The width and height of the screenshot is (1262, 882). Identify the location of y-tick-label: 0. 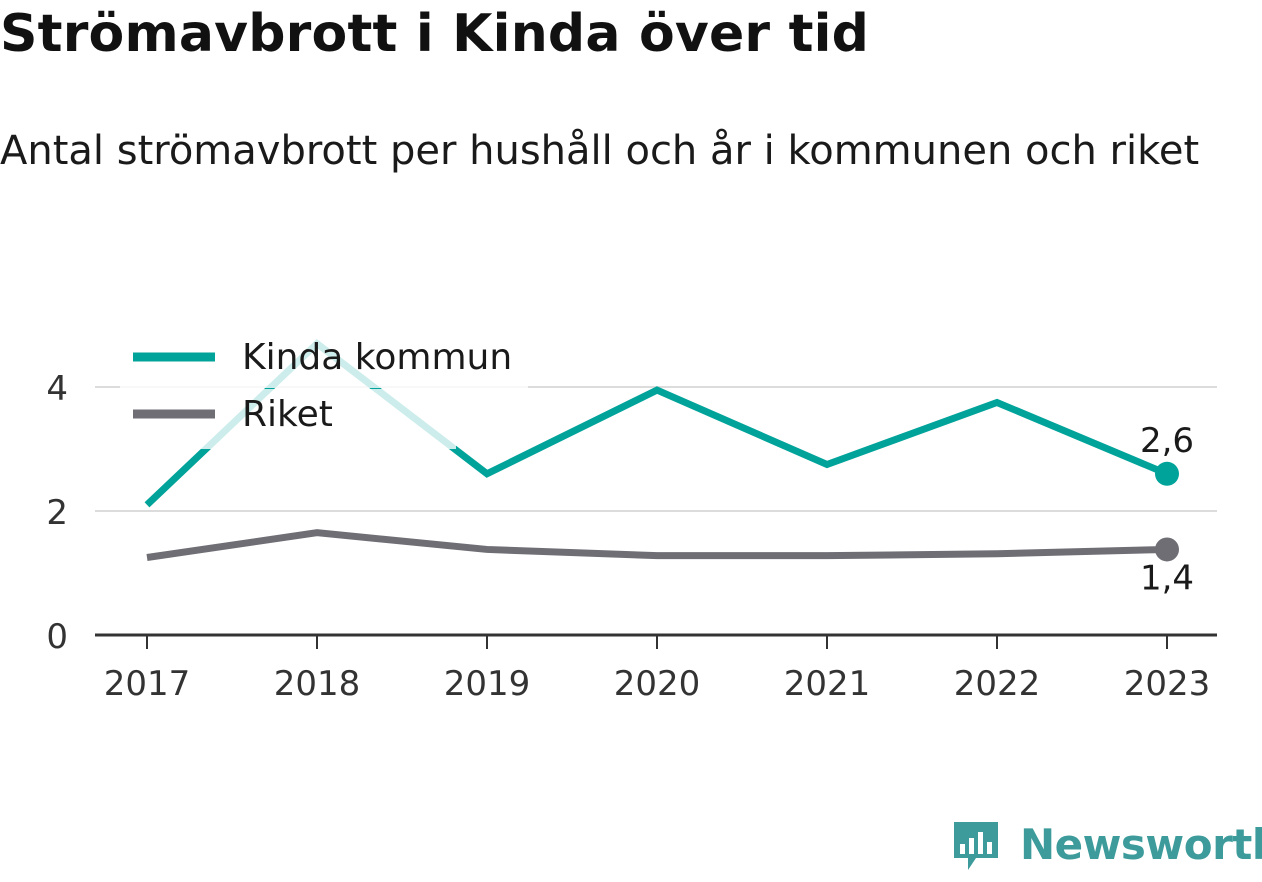
(57, 637).